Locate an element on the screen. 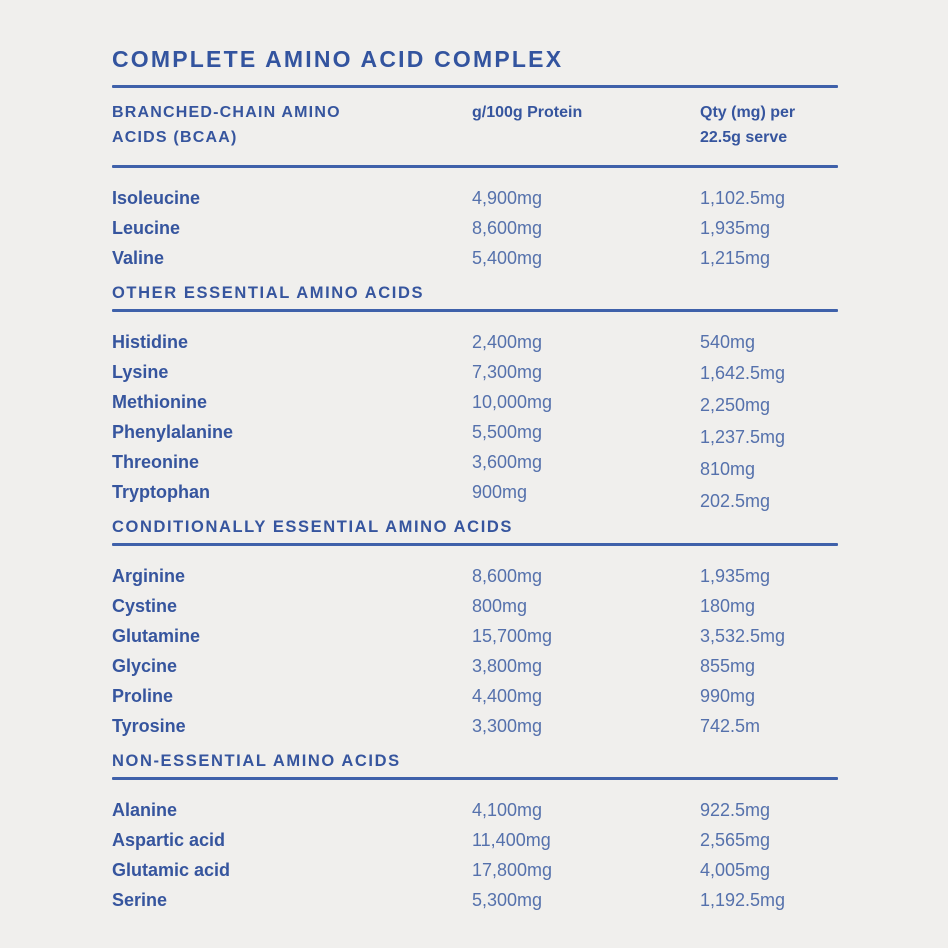  table-row: Tryptophan 900mg is located at coordinates (475, 492).